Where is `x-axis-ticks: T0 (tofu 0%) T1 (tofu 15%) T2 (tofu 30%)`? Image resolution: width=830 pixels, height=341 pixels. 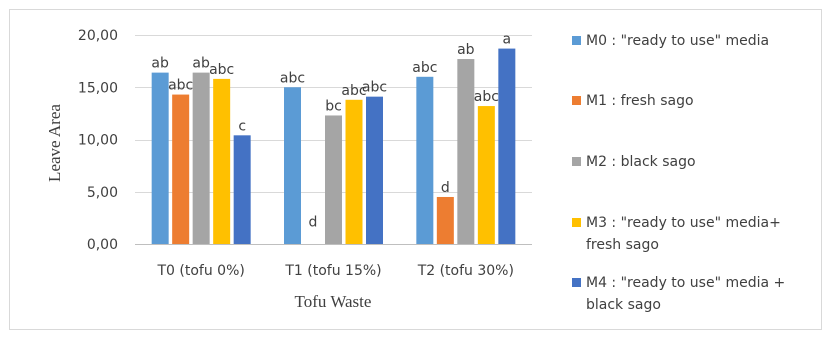 x-axis-ticks: T0 (tofu 0%) T1 (tofu 15%) T2 (tofu 30%) is located at coordinates (334, 271).